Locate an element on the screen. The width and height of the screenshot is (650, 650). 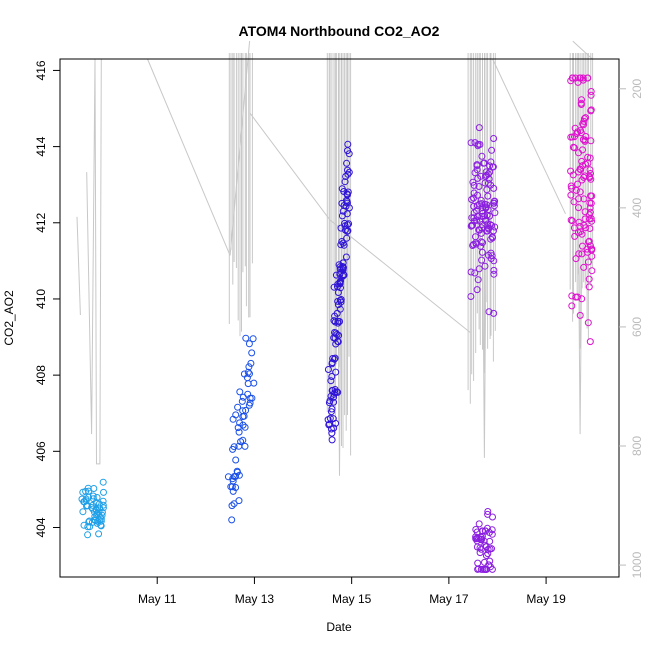
y-tick-label-2: 408 is located at coordinates (41, 375).